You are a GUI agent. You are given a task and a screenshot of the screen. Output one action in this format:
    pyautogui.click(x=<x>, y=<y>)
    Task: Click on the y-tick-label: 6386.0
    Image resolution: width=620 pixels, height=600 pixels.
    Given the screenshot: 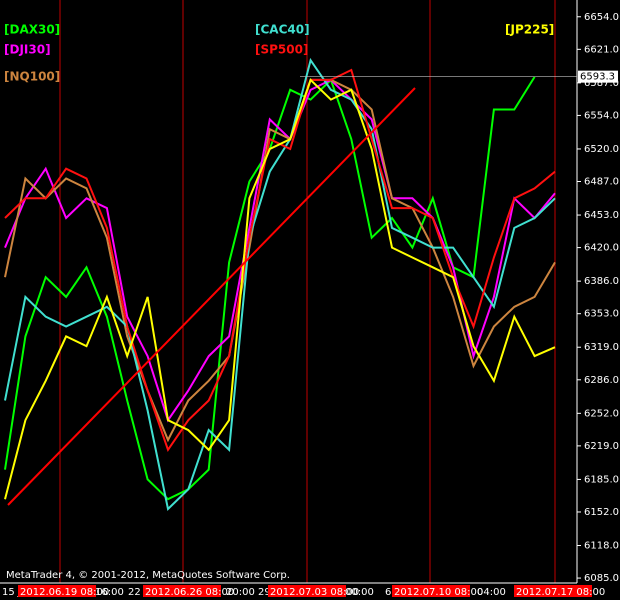 What is the action you would take?
    pyautogui.click(x=601, y=281)
    